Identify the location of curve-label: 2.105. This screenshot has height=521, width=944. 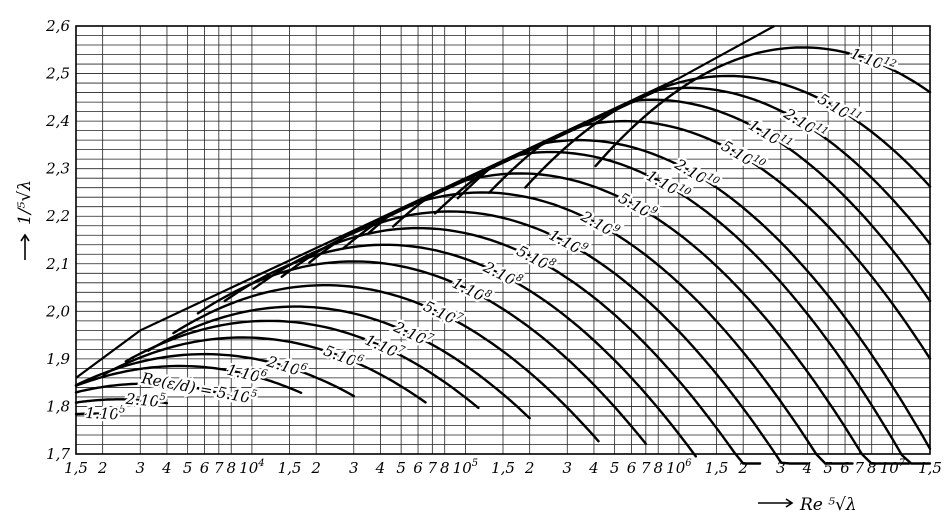
(145, 400).